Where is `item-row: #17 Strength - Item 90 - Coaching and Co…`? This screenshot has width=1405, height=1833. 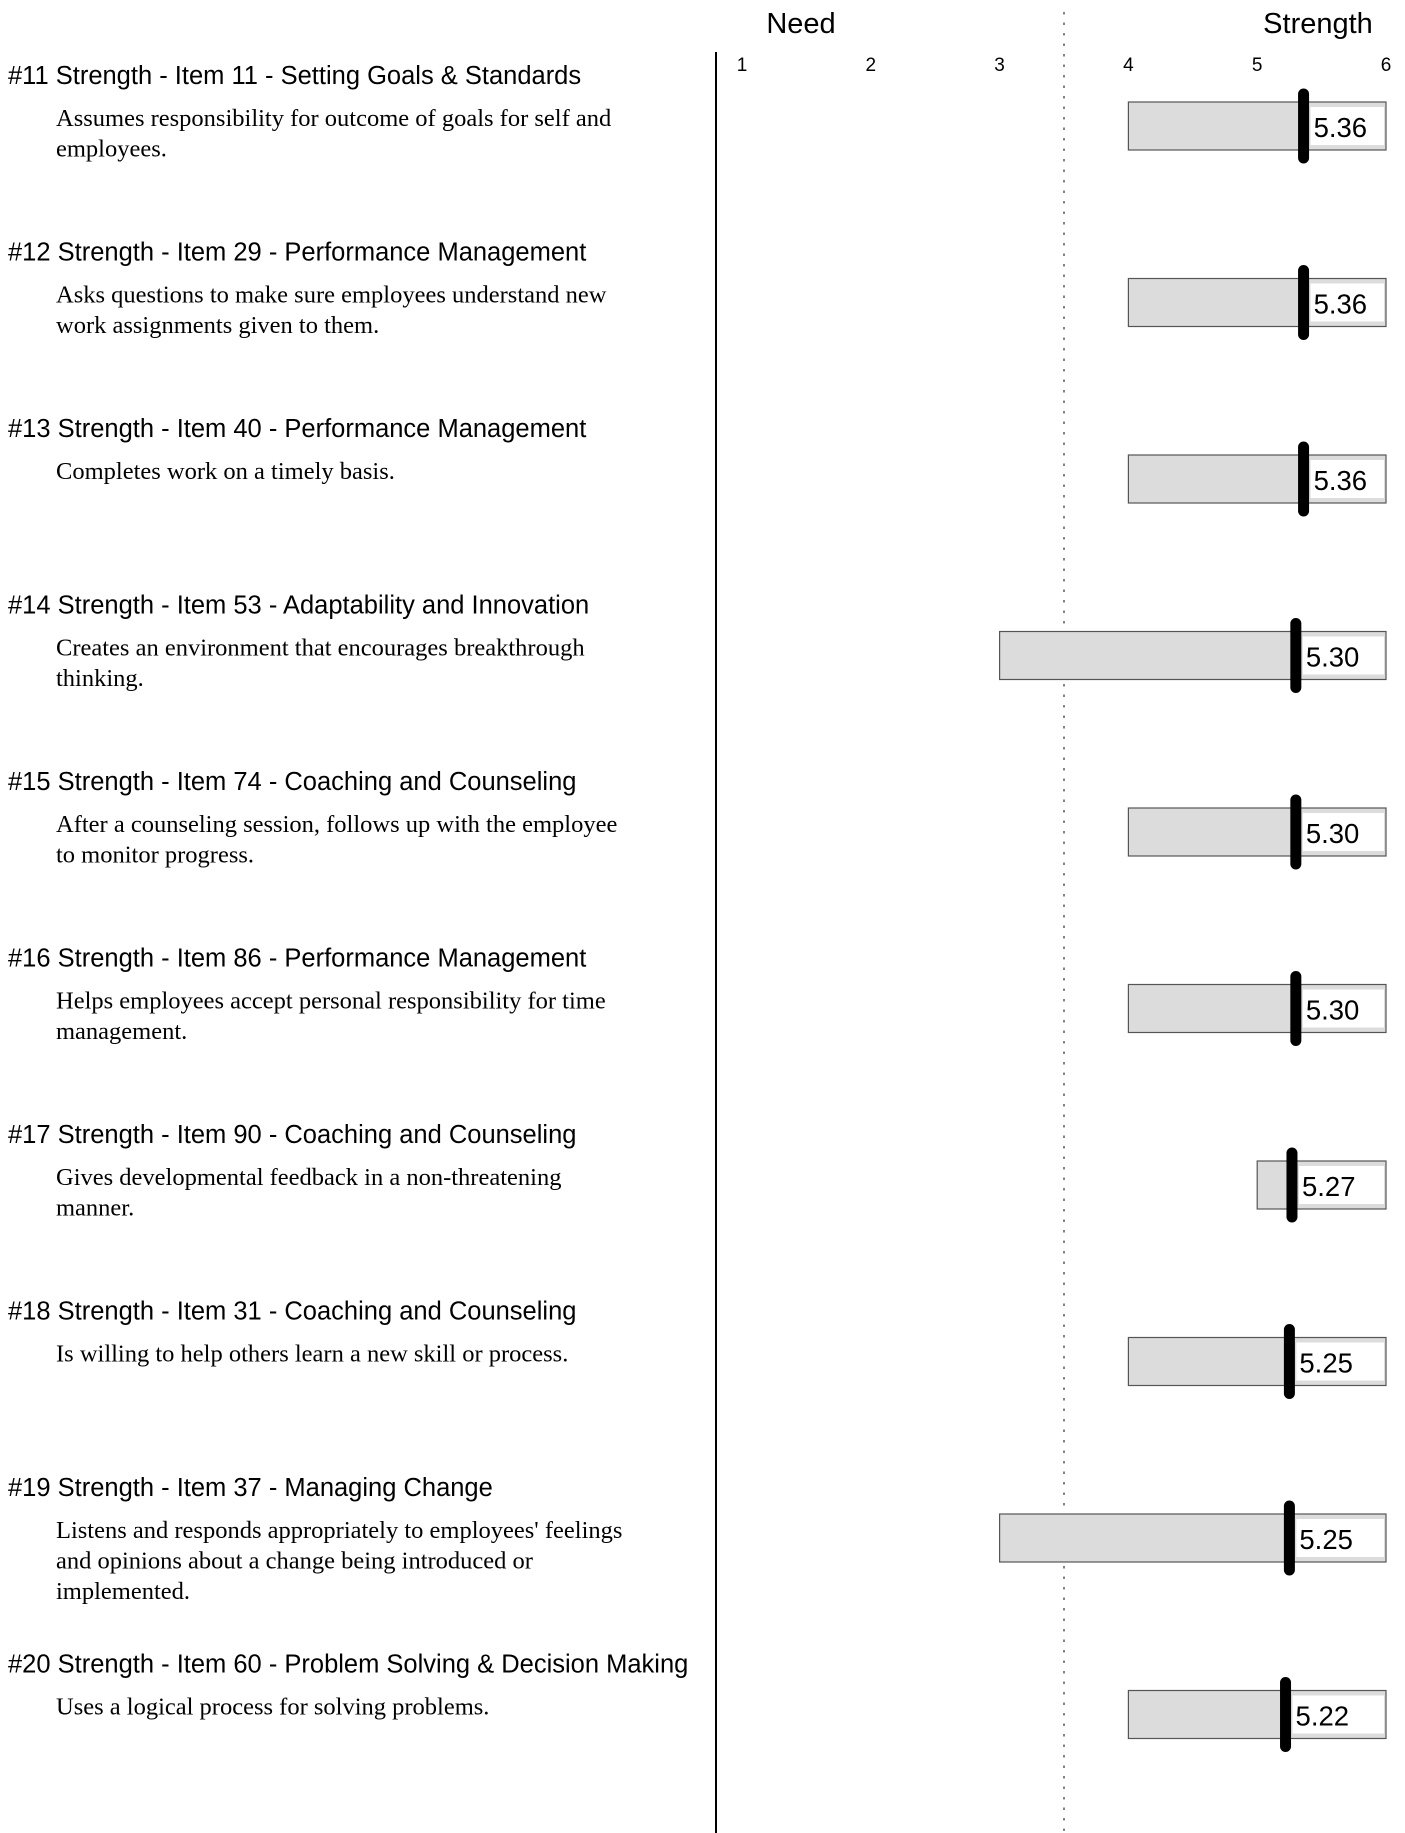
item-row: #17 Strength - Item 90 - Coaching and Co… is located at coordinates (697, 1172).